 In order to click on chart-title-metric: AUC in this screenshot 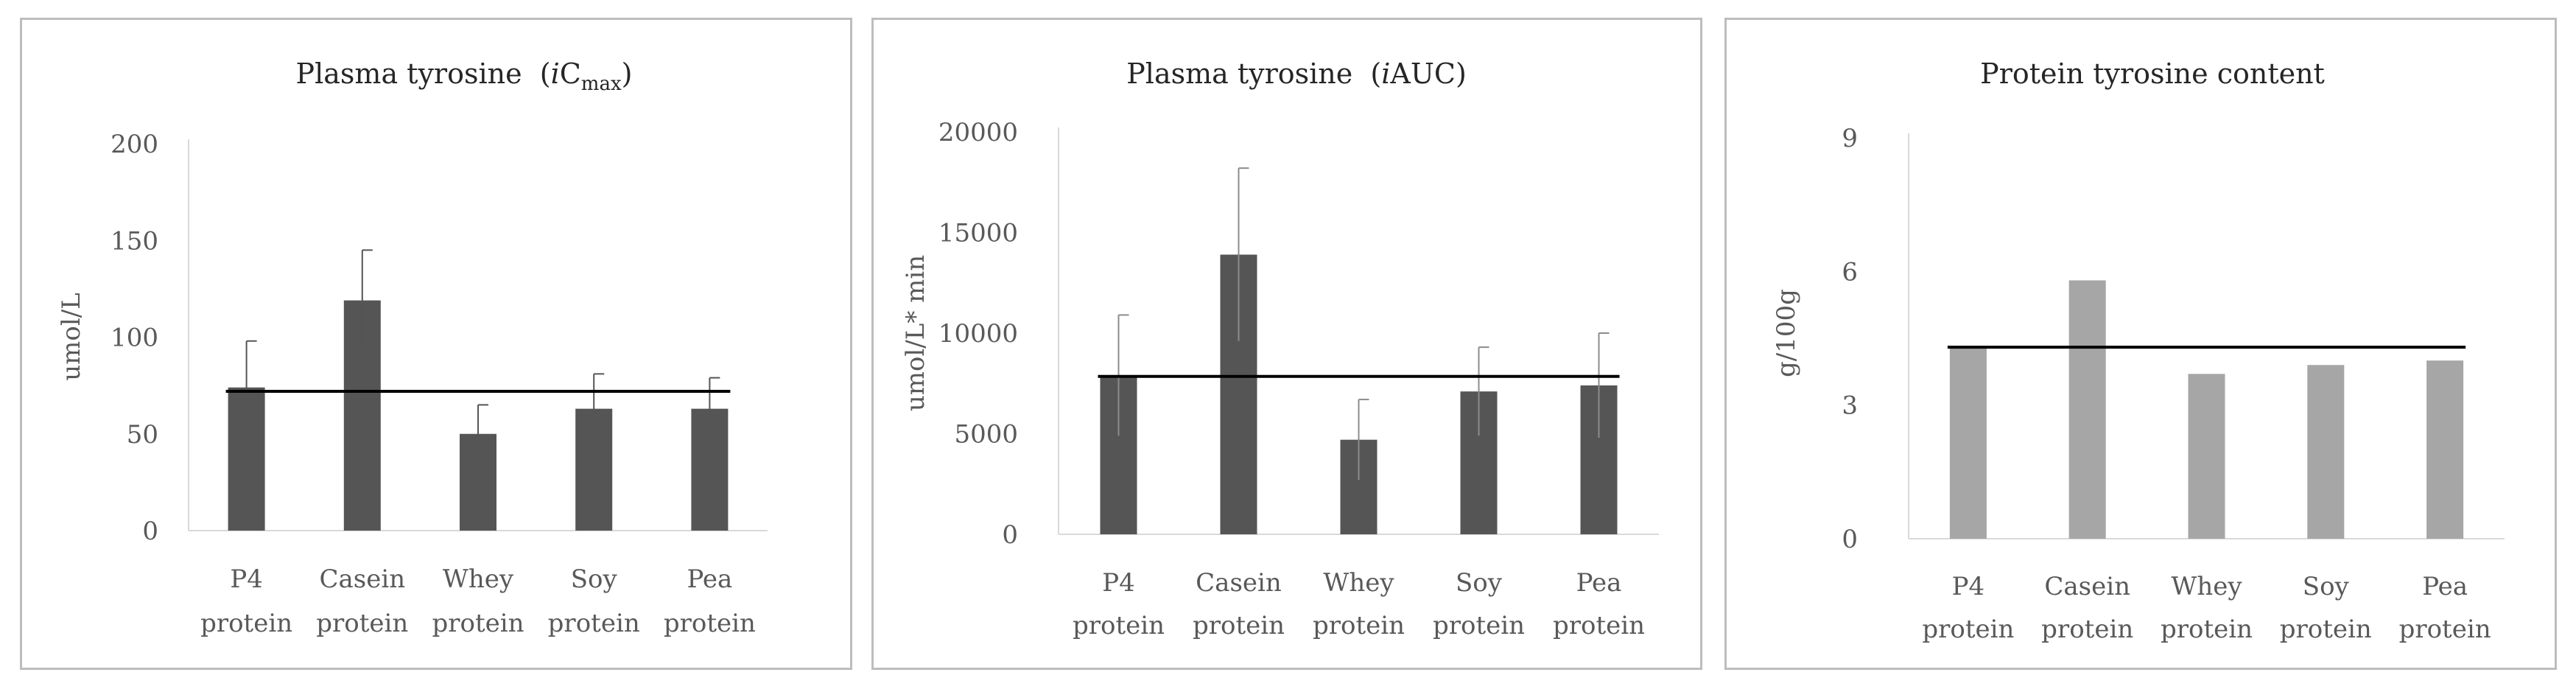, I will do `click(1422, 73)`.